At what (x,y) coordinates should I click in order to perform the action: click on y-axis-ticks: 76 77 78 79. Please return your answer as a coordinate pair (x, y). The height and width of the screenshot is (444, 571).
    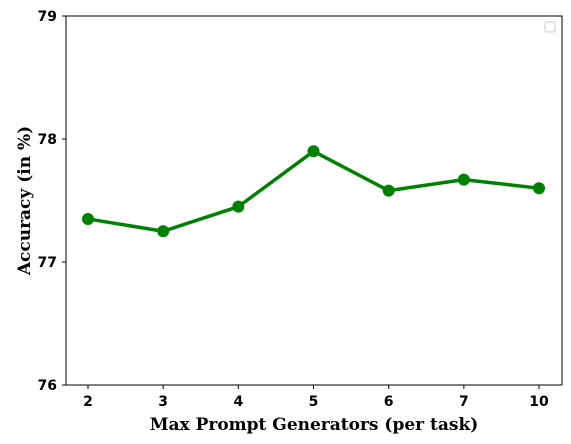
    Looking at the image, I should click on (52, 201).